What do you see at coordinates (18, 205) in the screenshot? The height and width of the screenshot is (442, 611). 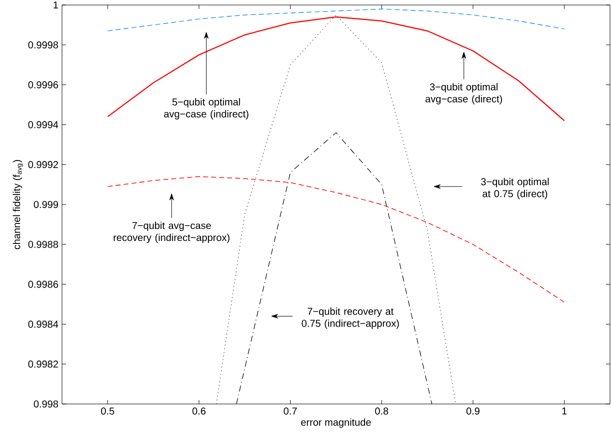 I see `y-axis-title: channel fidelity (f$_{avg}$)` at bounding box center [18, 205].